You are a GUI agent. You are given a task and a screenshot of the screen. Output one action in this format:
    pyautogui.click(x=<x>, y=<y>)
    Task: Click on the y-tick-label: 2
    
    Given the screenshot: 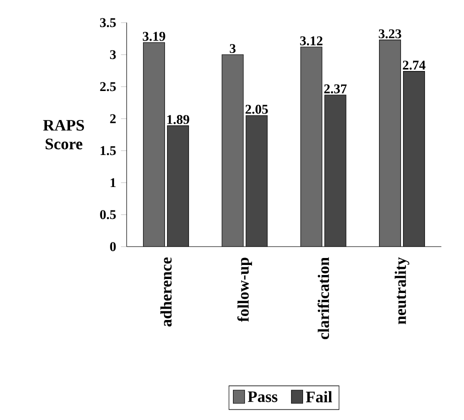 What is the action you would take?
    pyautogui.click(x=113, y=119)
    